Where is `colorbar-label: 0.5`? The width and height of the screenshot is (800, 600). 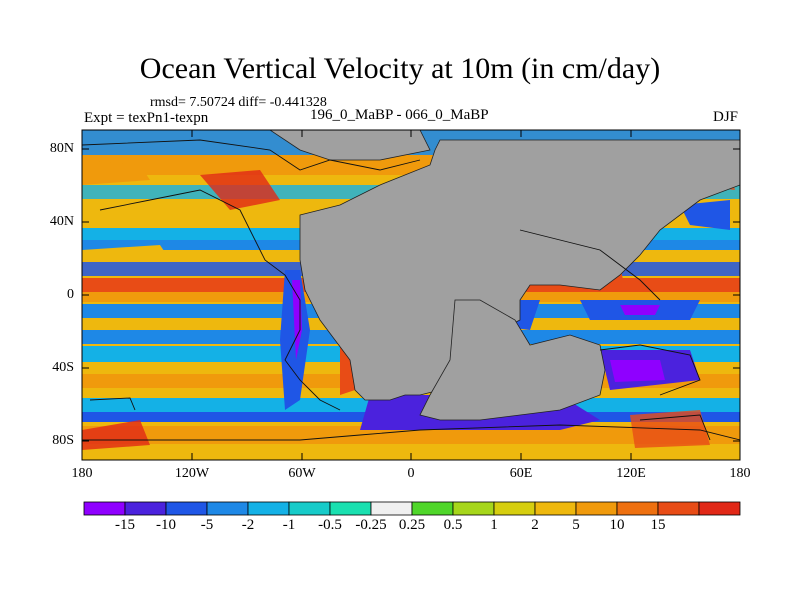
colorbar-label: 0.5 is located at coordinates (453, 525).